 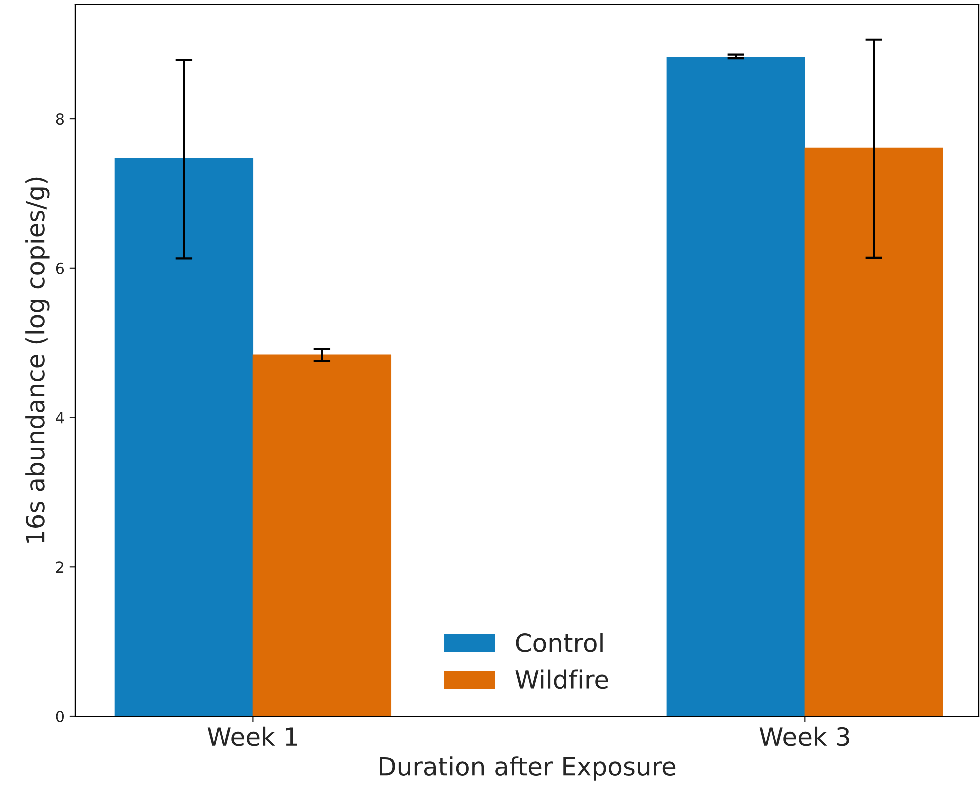 What do you see at coordinates (38, 360) in the screenshot?
I see `y-axis-title: 16s abundance (log copies/g)` at bounding box center [38, 360].